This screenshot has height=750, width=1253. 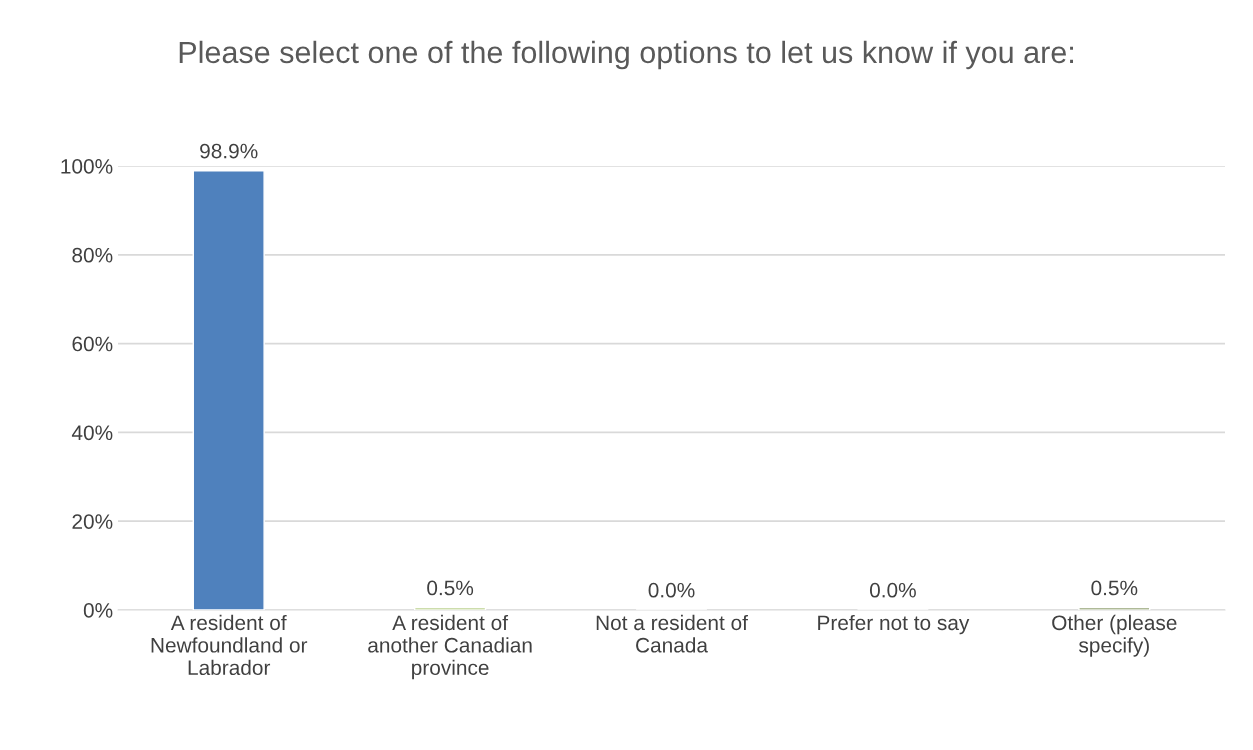 What do you see at coordinates (229, 151) in the screenshot?
I see `data-label: 98.9%` at bounding box center [229, 151].